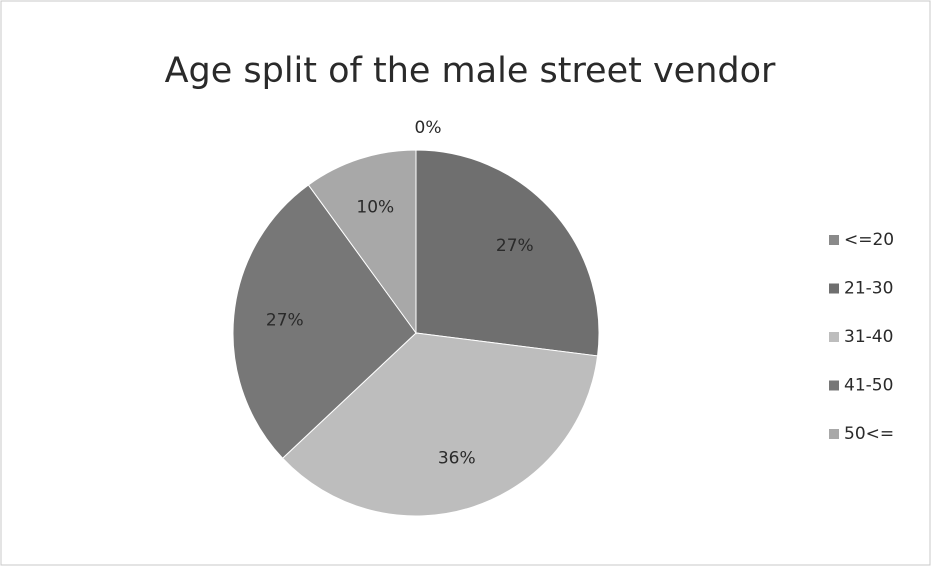  What do you see at coordinates (868, 289) in the screenshot?
I see `legend-label: 21-30` at bounding box center [868, 289].